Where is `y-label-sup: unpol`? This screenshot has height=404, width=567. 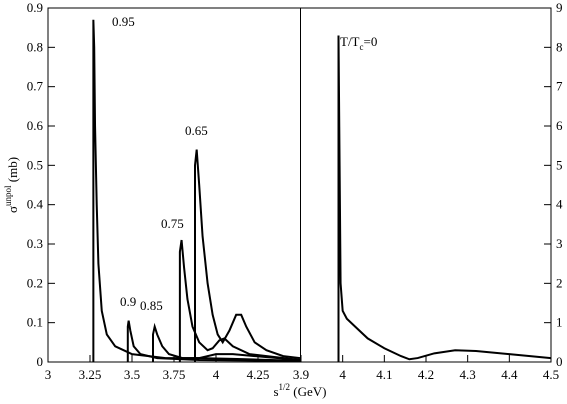
y-label-sup: unpol is located at coordinates (8, 195).